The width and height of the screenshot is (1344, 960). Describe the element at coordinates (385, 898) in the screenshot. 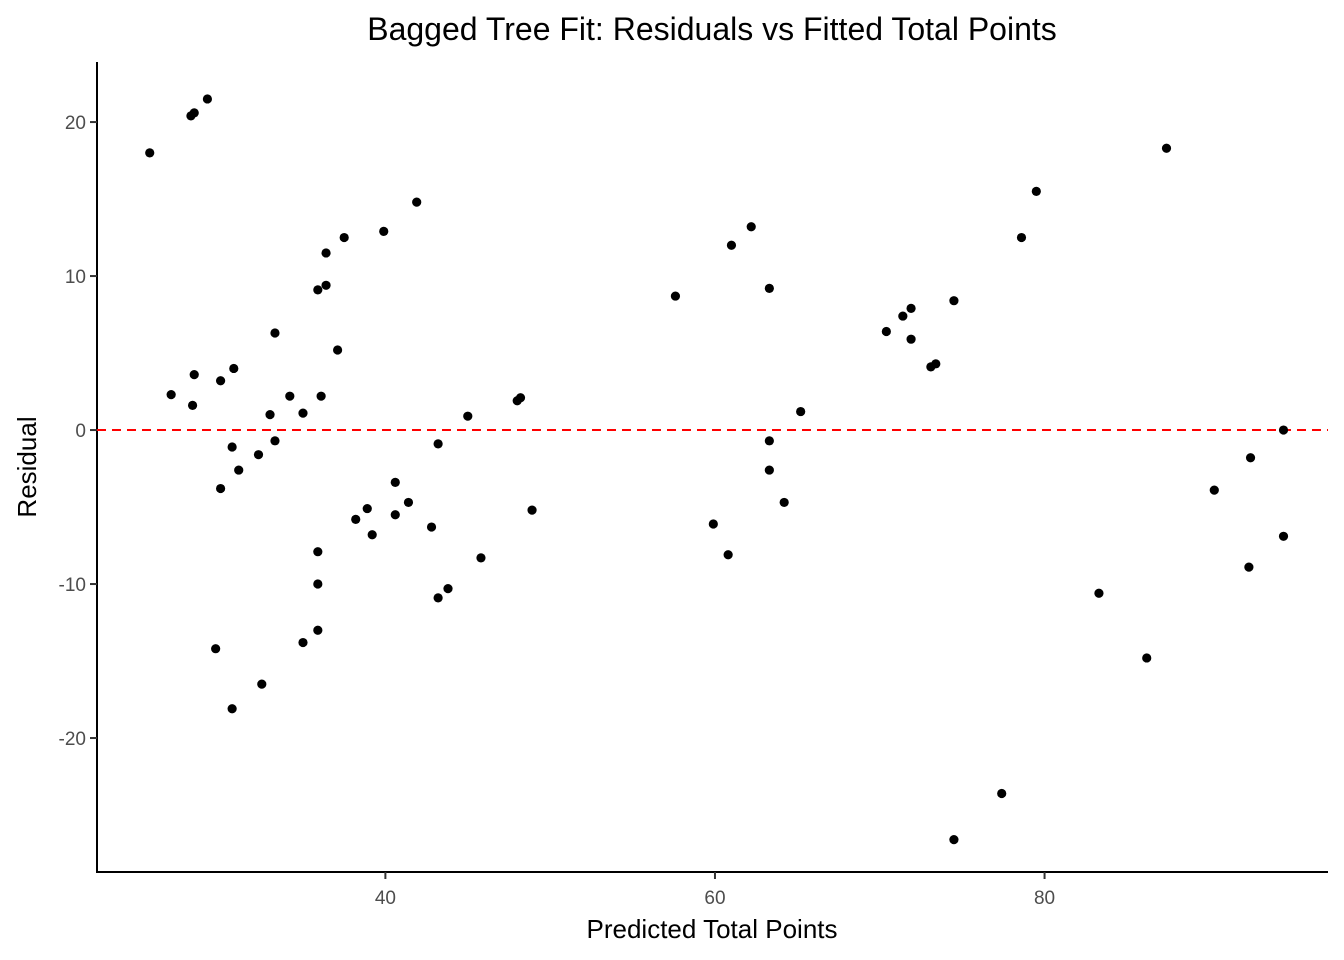

I see `x-tick-label: 40` at that location.